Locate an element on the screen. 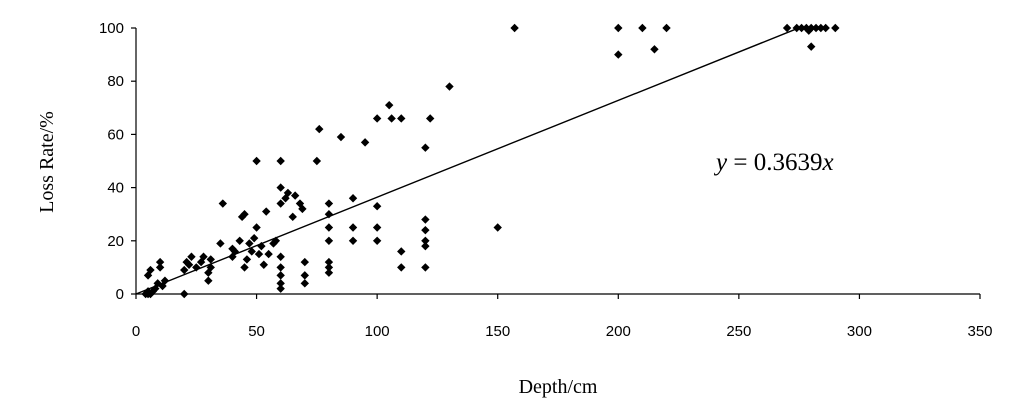 The height and width of the screenshot is (410, 1024). equation-x-var: x is located at coordinates (827, 162).